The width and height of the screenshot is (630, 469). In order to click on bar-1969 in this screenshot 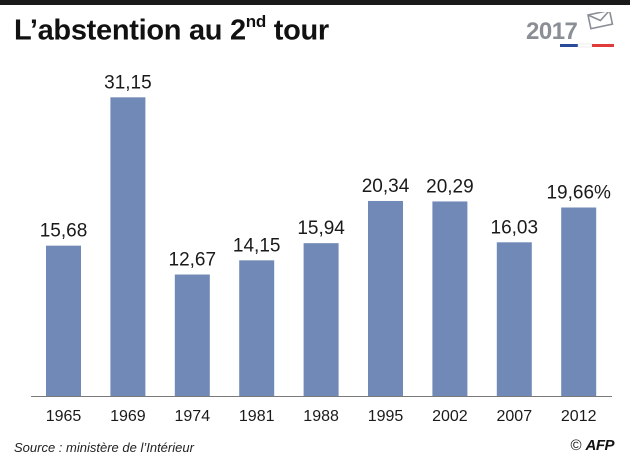, I will do `click(128, 246)`.